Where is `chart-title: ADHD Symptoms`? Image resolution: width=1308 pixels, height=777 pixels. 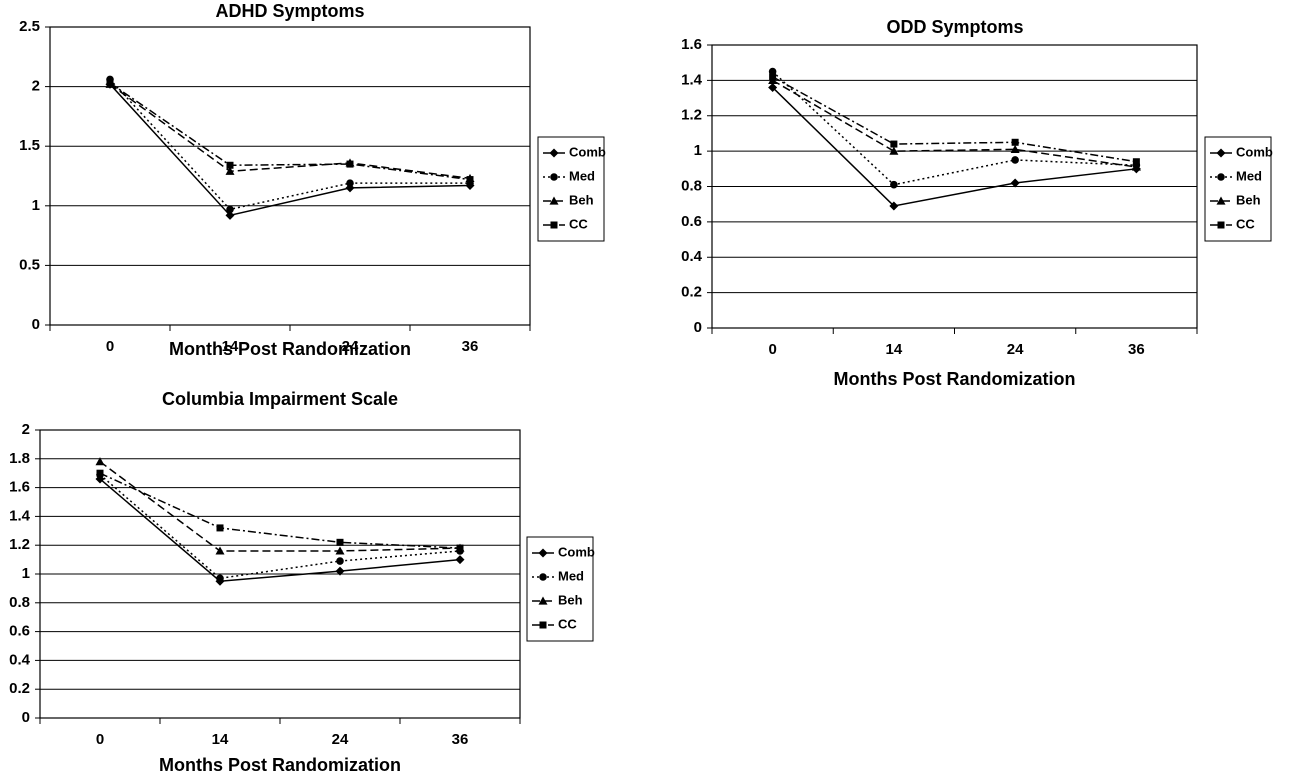 chart-title: ADHD Symptoms is located at coordinates (289, 11).